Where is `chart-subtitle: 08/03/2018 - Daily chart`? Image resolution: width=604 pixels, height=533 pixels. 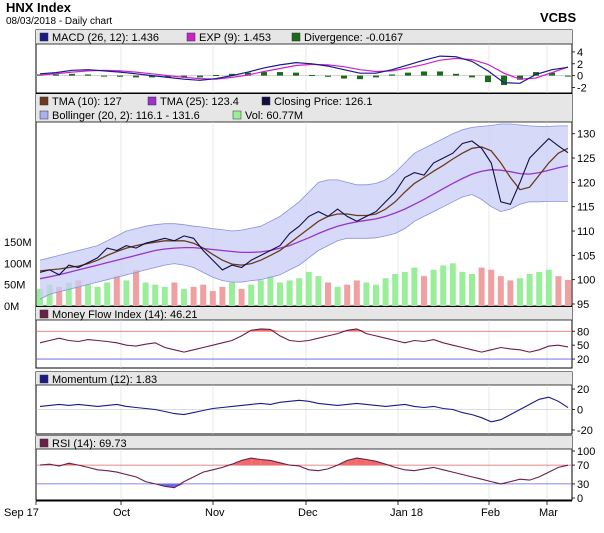 chart-subtitle: 08/03/2018 - Daily chart is located at coordinates (59, 21).